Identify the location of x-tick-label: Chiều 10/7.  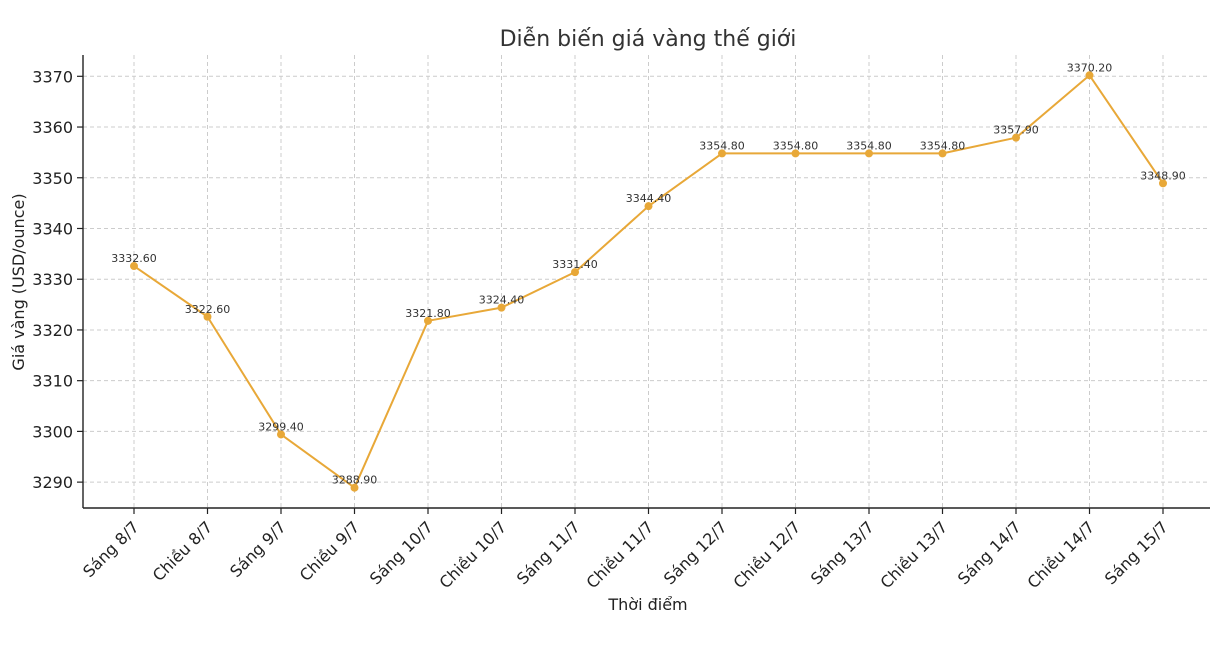
(473, 554).